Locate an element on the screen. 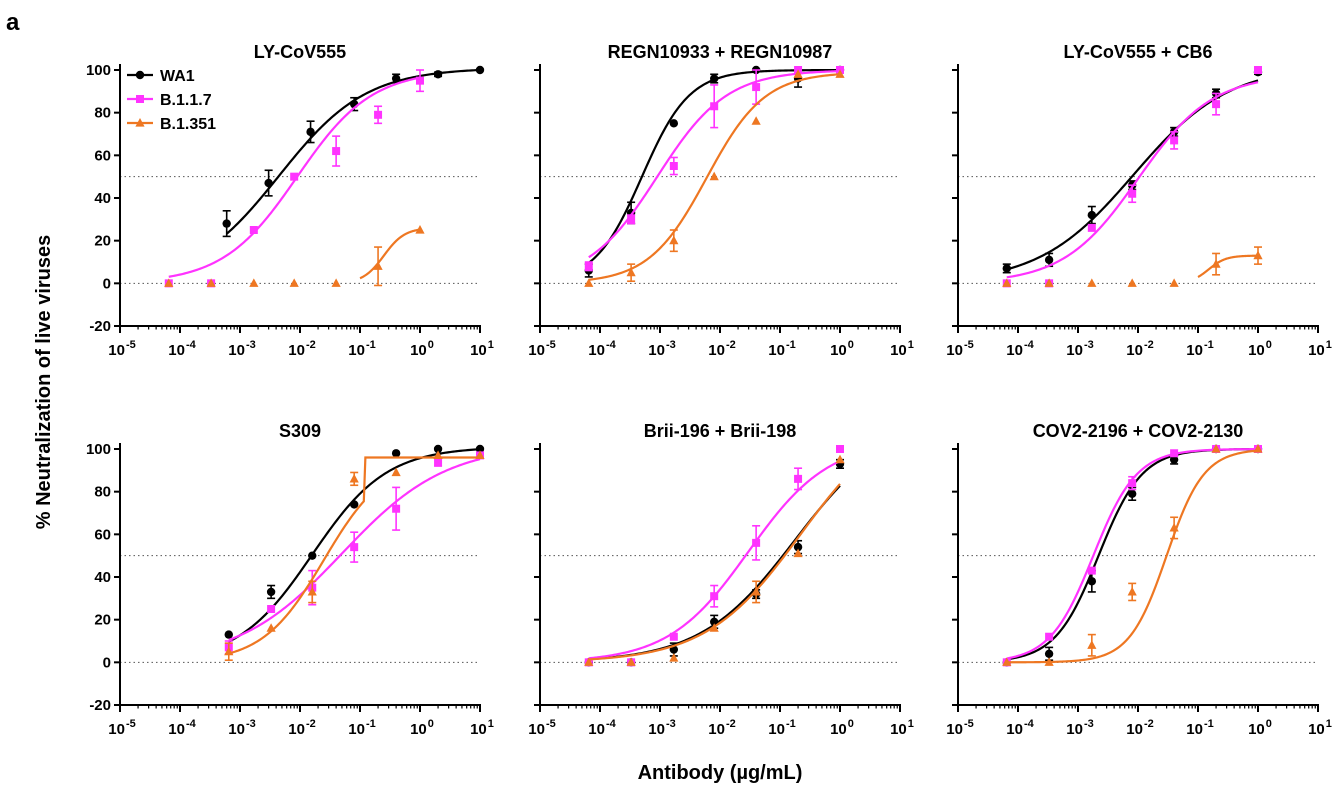 The height and width of the screenshot is (794, 1342). panel-letter: a is located at coordinates (13, 22).